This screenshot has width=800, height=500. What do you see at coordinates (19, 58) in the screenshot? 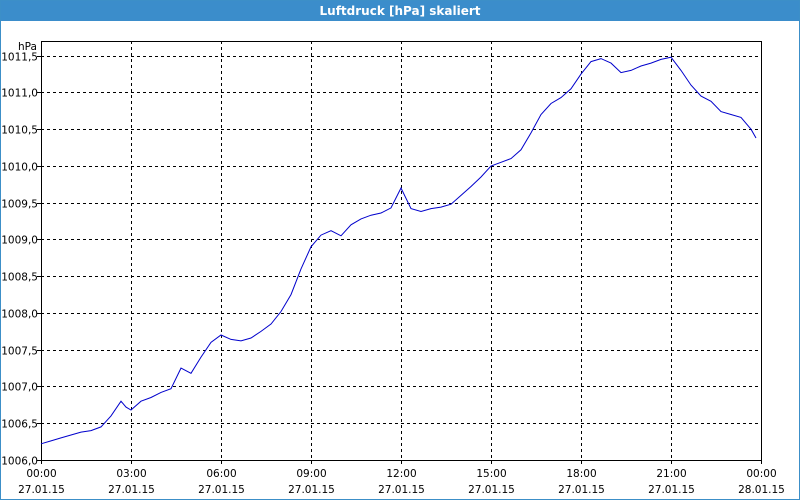
I see `y-tick-label: 1011,5` at bounding box center [19, 58].